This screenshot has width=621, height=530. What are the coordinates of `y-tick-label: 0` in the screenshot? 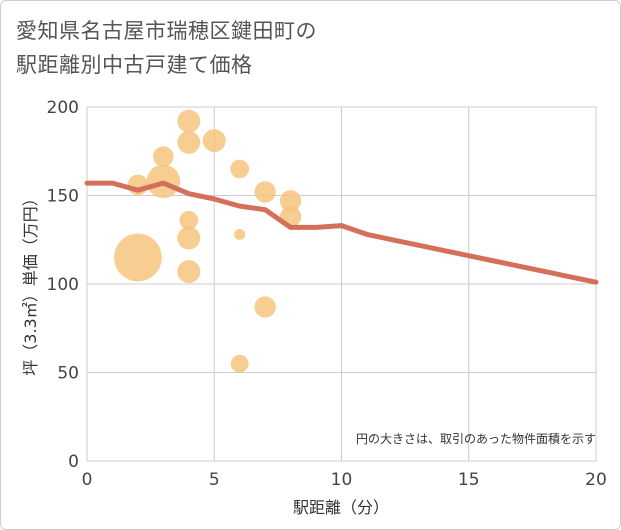 It's located at (73, 462).